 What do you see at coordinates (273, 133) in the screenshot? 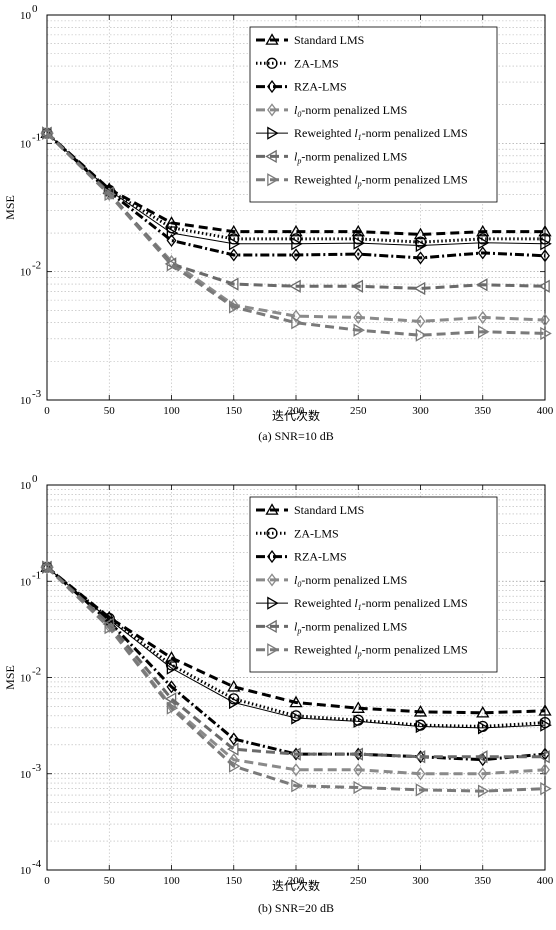
I see `legend-marker-rwl1` at bounding box center [273, 133].